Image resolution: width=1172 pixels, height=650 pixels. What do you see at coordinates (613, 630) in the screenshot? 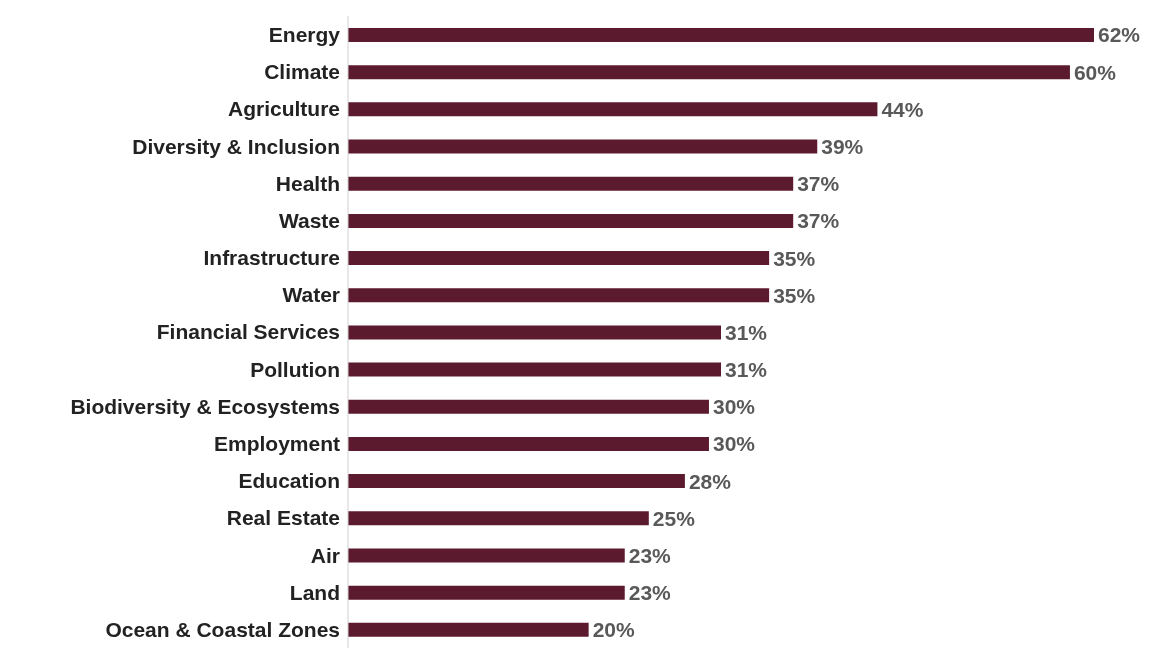
I see `data-label: 20%` at bounding box center [613, 630].